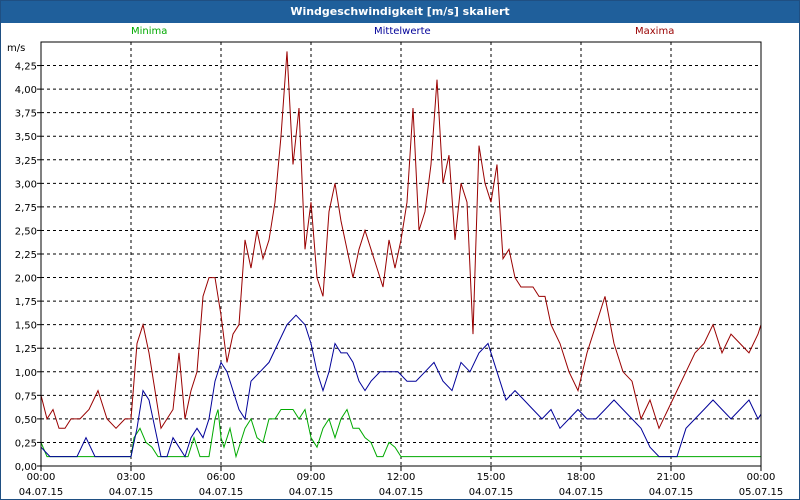  Describe the element at coordinates (149, 31) in the screenshot. I see `legend-minima: Minima` at that location.